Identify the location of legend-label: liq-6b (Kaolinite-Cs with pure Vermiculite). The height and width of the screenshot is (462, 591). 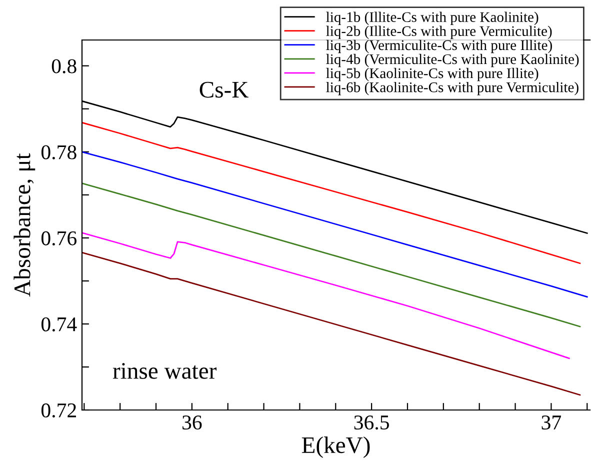
(452, 89).